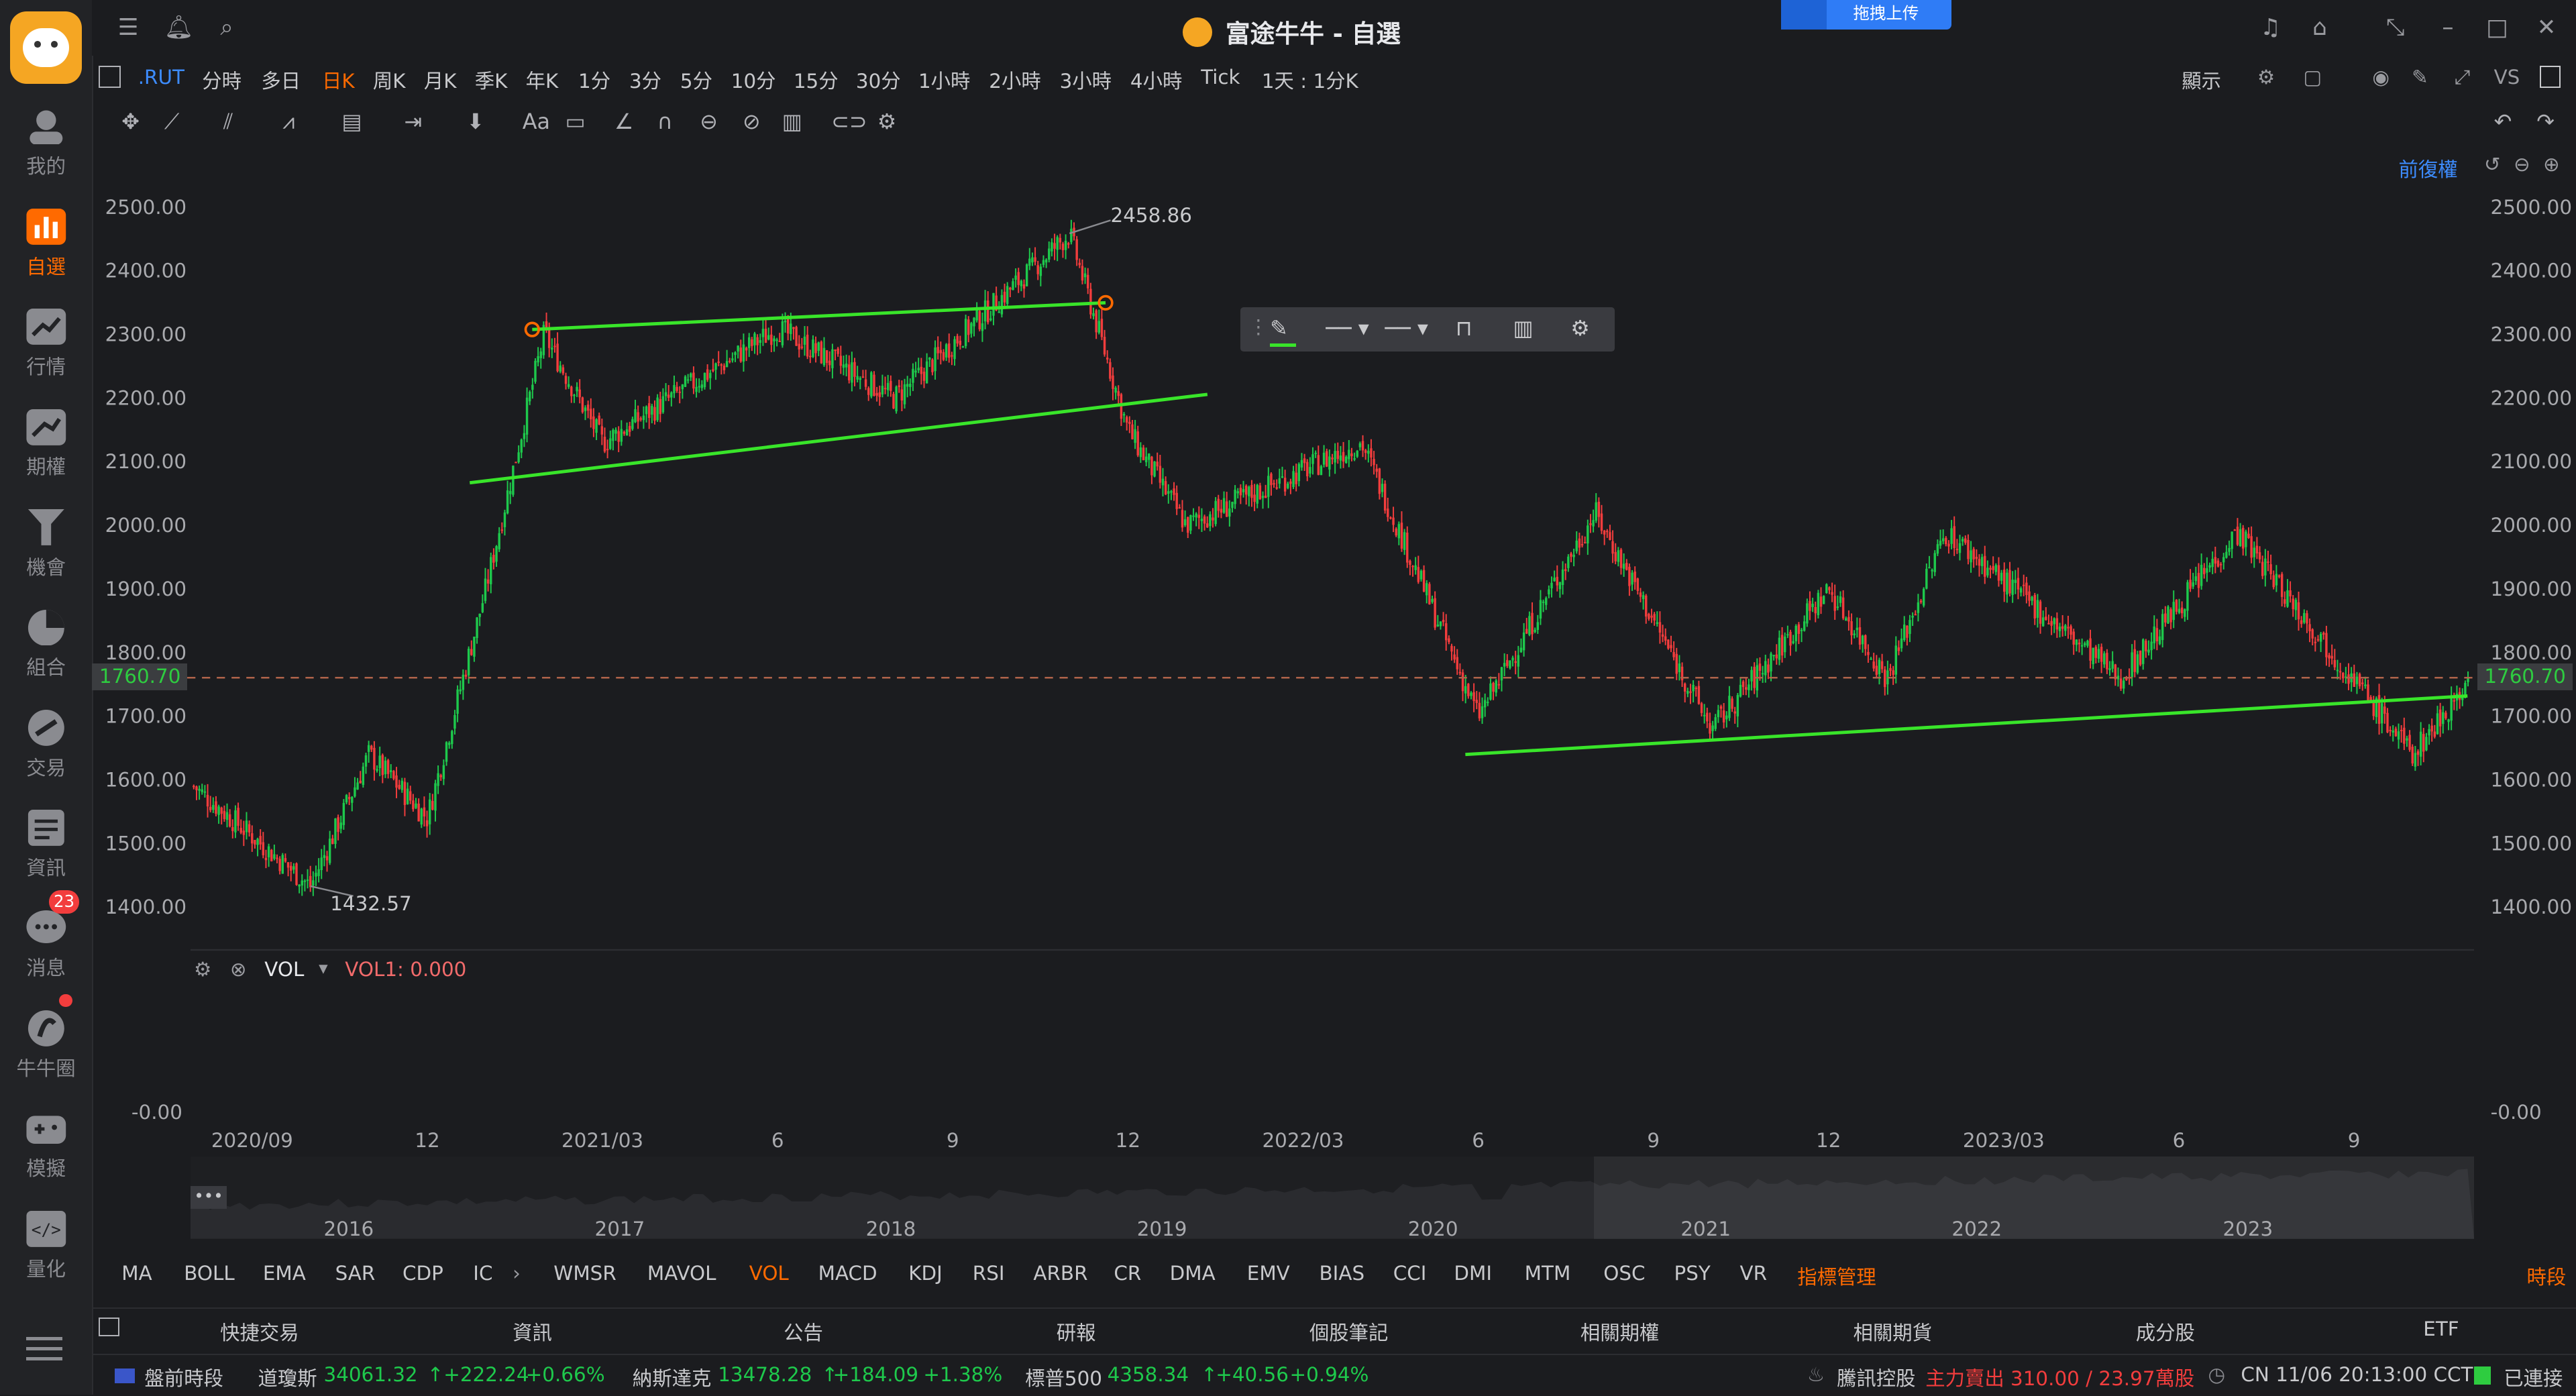 This screenshot has height=1396, width=2576. Describe the element at coordinates (228, 122) in the screenshot. I see `channel-tool-icon: ⫽` at that location.